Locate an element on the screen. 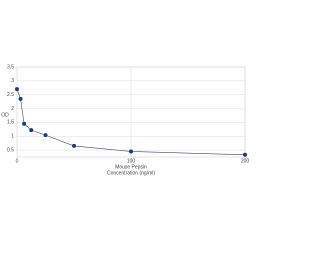 The height and width of the screenshot is (255, 320). x-axis-label: Mouse Pepsin is located at coordinates (131, 167).